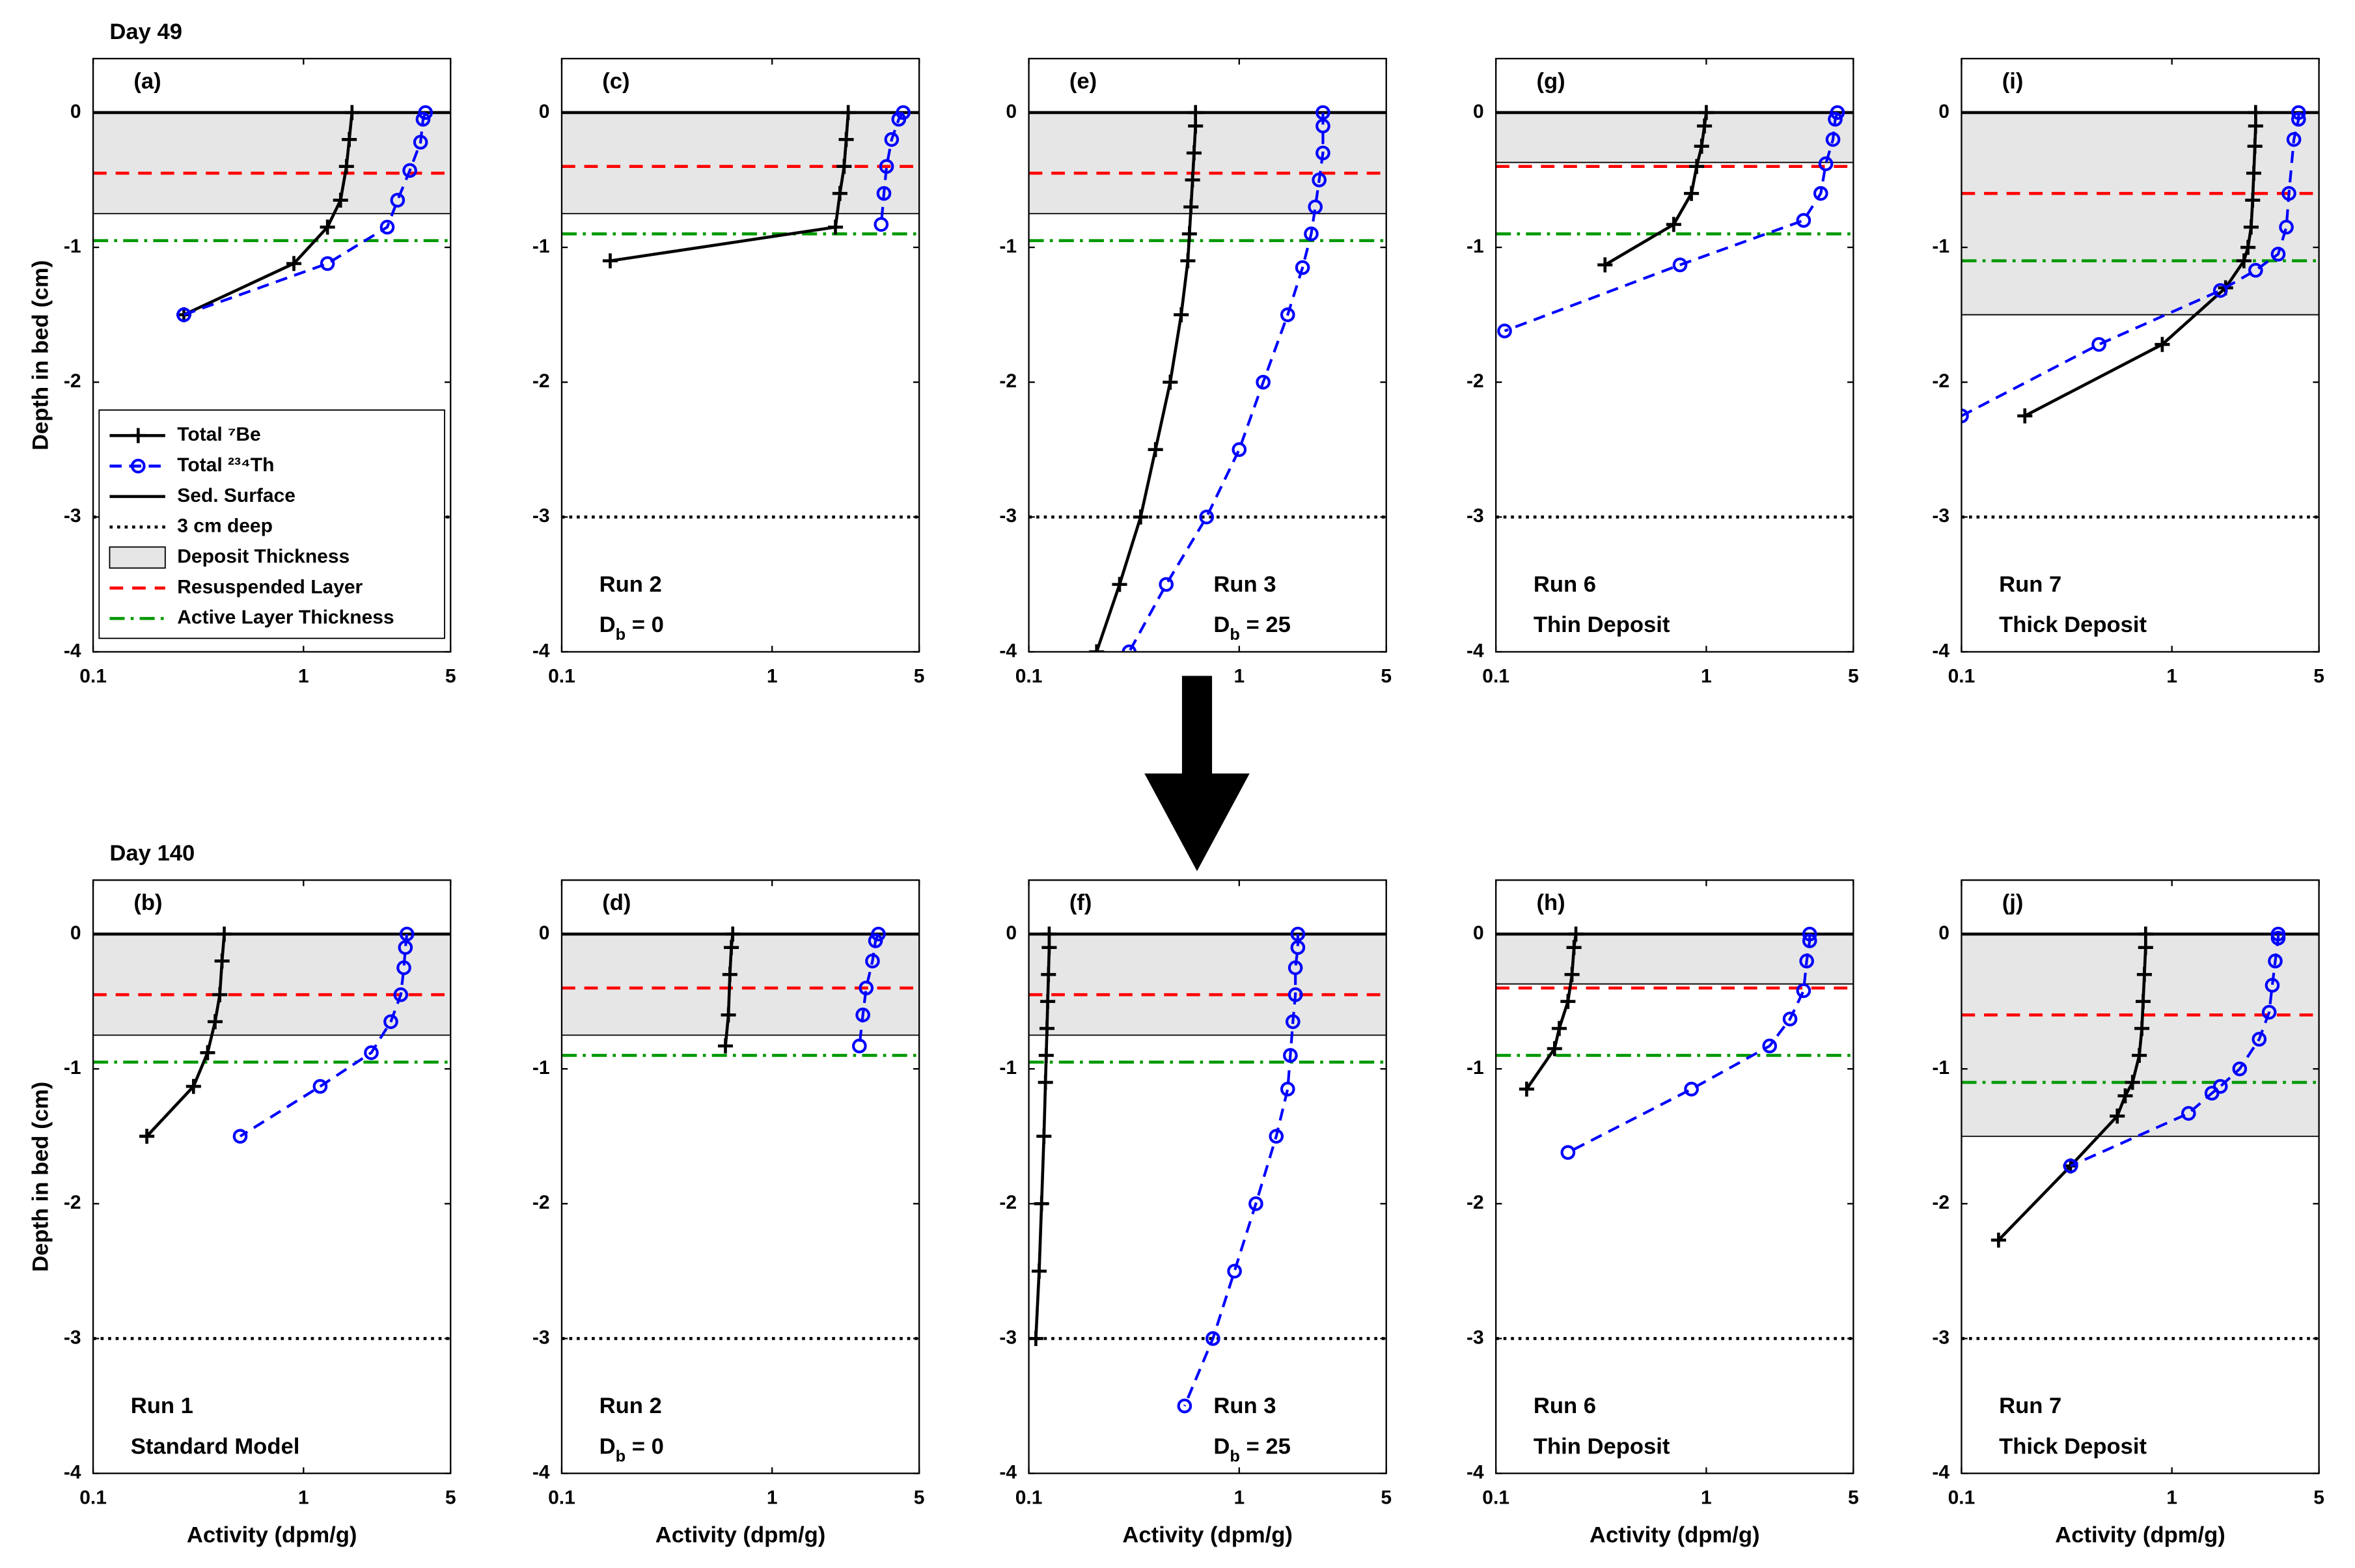  Describe the element at coordinates (1244, 584) in the screenshot. I see `run-note: Run 3` at that location.